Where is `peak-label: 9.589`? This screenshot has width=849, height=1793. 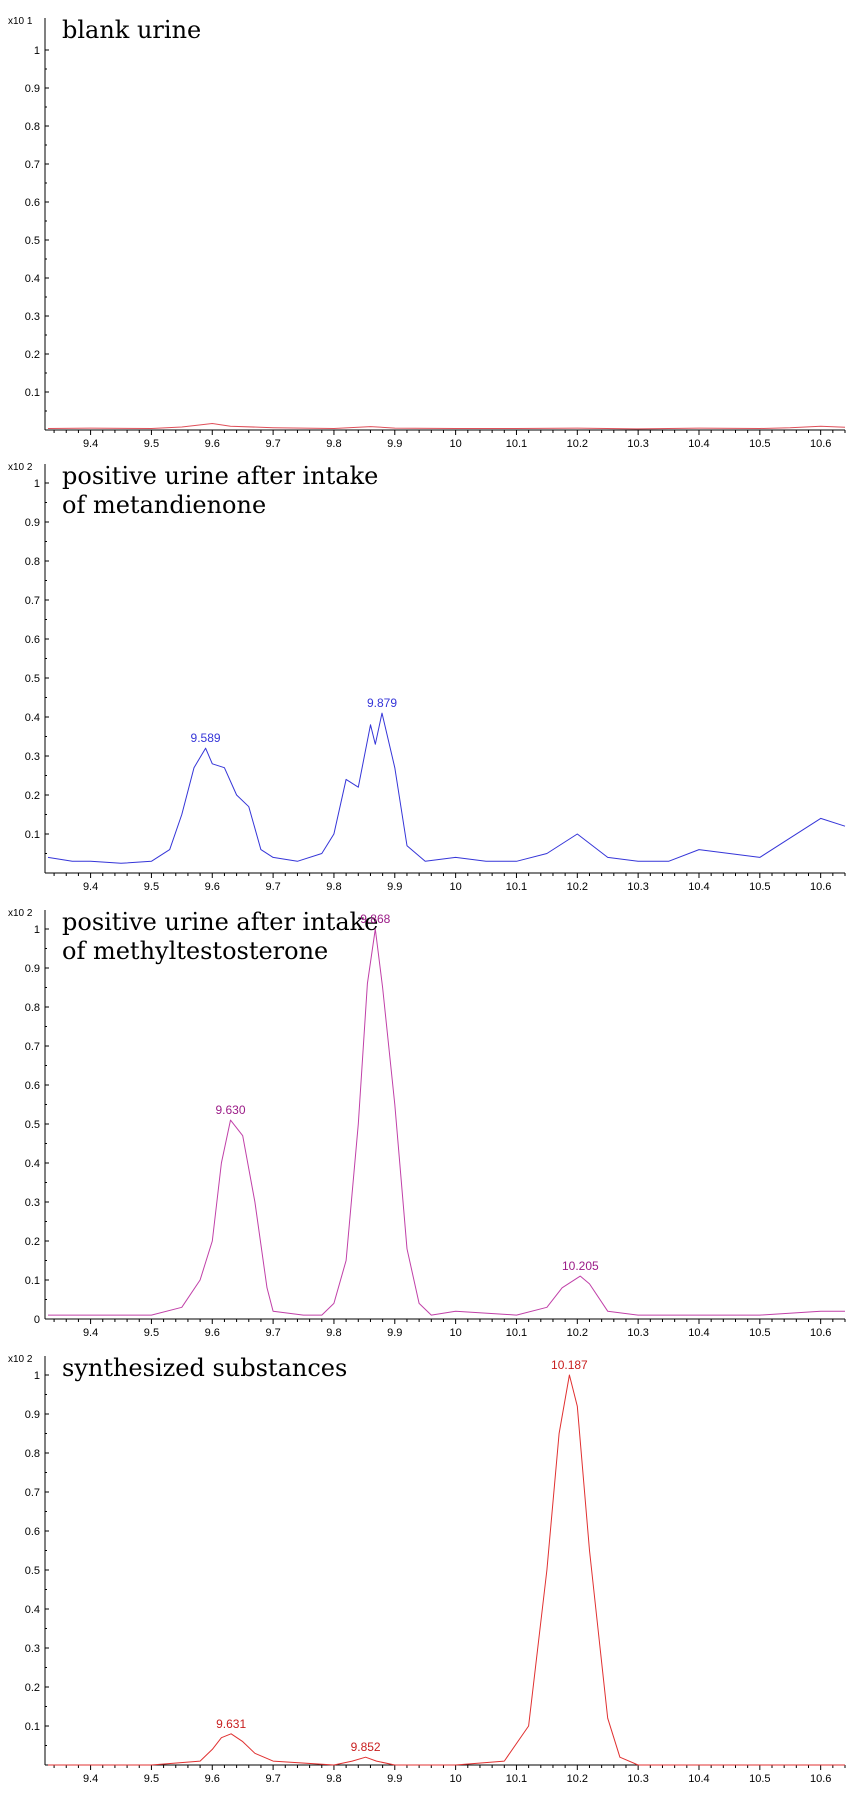 peak-label: 9.589 is located at coordinates (206, 738).